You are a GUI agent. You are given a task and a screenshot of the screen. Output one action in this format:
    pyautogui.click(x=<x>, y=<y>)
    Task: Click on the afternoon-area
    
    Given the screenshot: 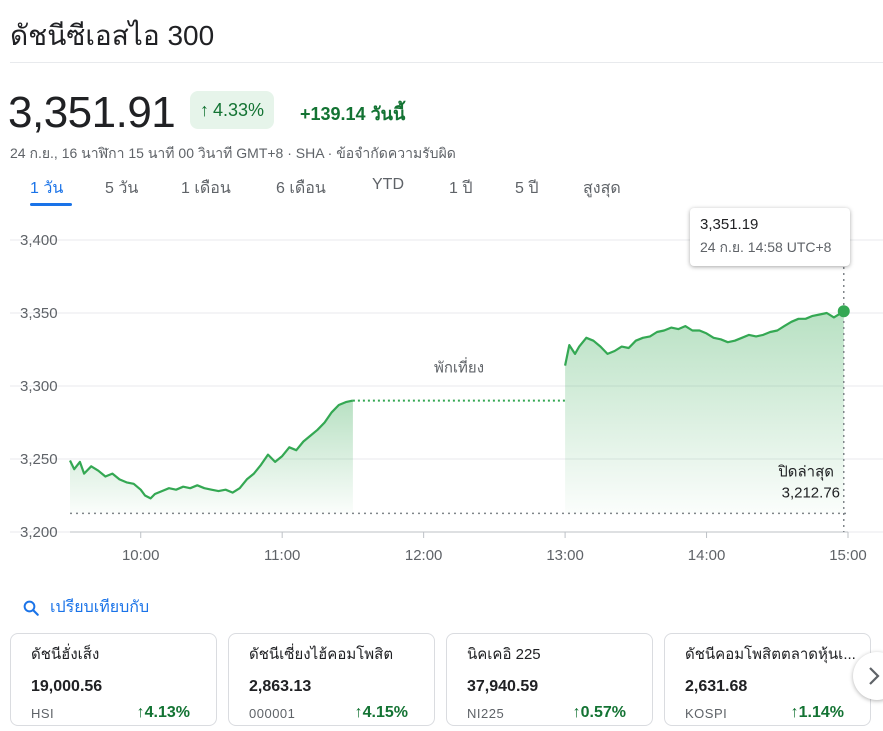 What is the action you would take?
    pyautogui.click(x=704, y=412)
    